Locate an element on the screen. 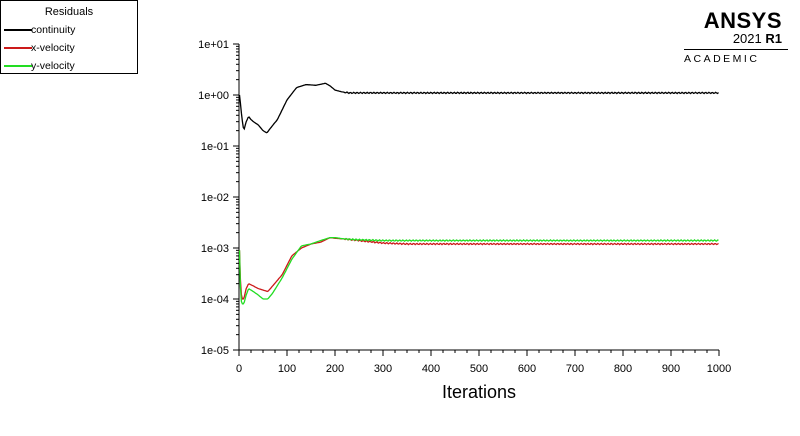 The width and height of the screenshot is (800, 436). x-tick-label-4: 400 is located at coordinates (431, 369).